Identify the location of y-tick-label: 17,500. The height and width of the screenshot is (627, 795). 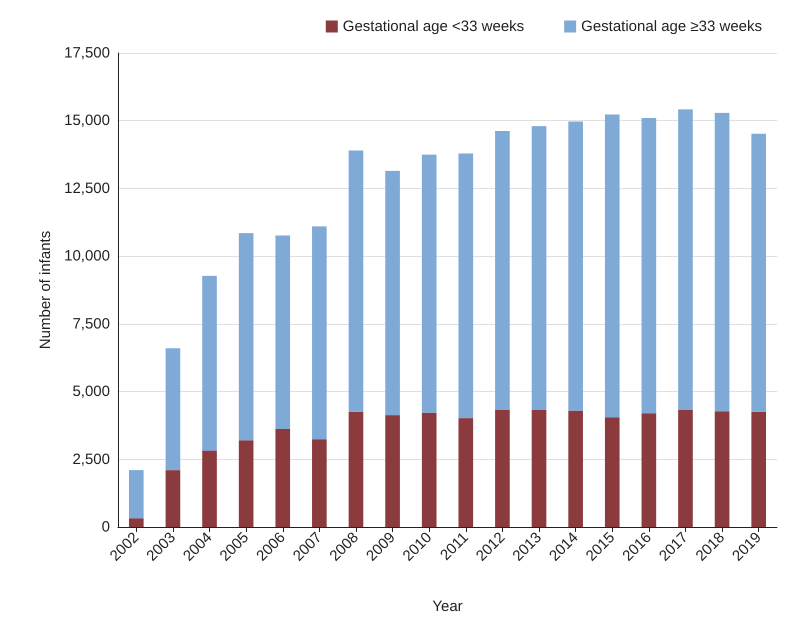
(87, 53).